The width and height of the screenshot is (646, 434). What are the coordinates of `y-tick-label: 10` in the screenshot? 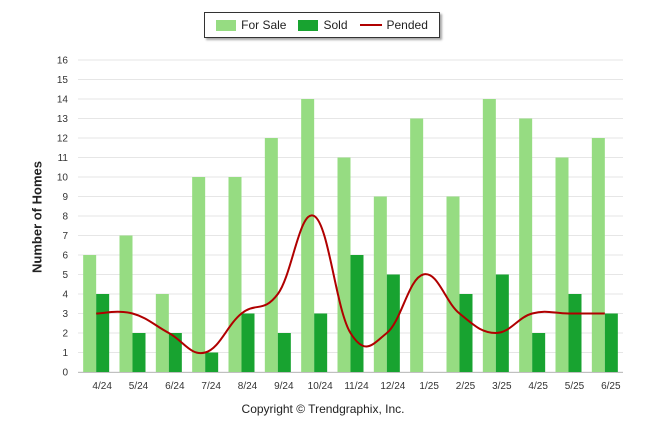 It's located at (63, 178).